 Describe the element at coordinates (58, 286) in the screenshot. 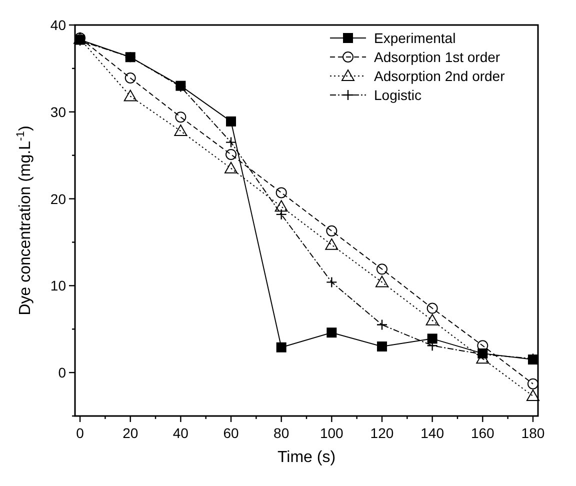

I see `y-tick-label: 10` at that location.